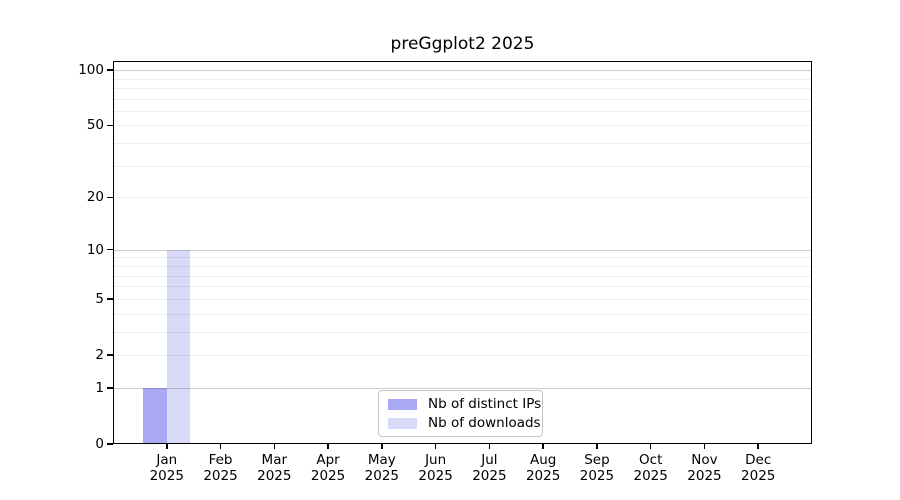 The image size is (900, 500). I want to click on bar-nb-of-distinct-ips-jan, so click(155, 415).